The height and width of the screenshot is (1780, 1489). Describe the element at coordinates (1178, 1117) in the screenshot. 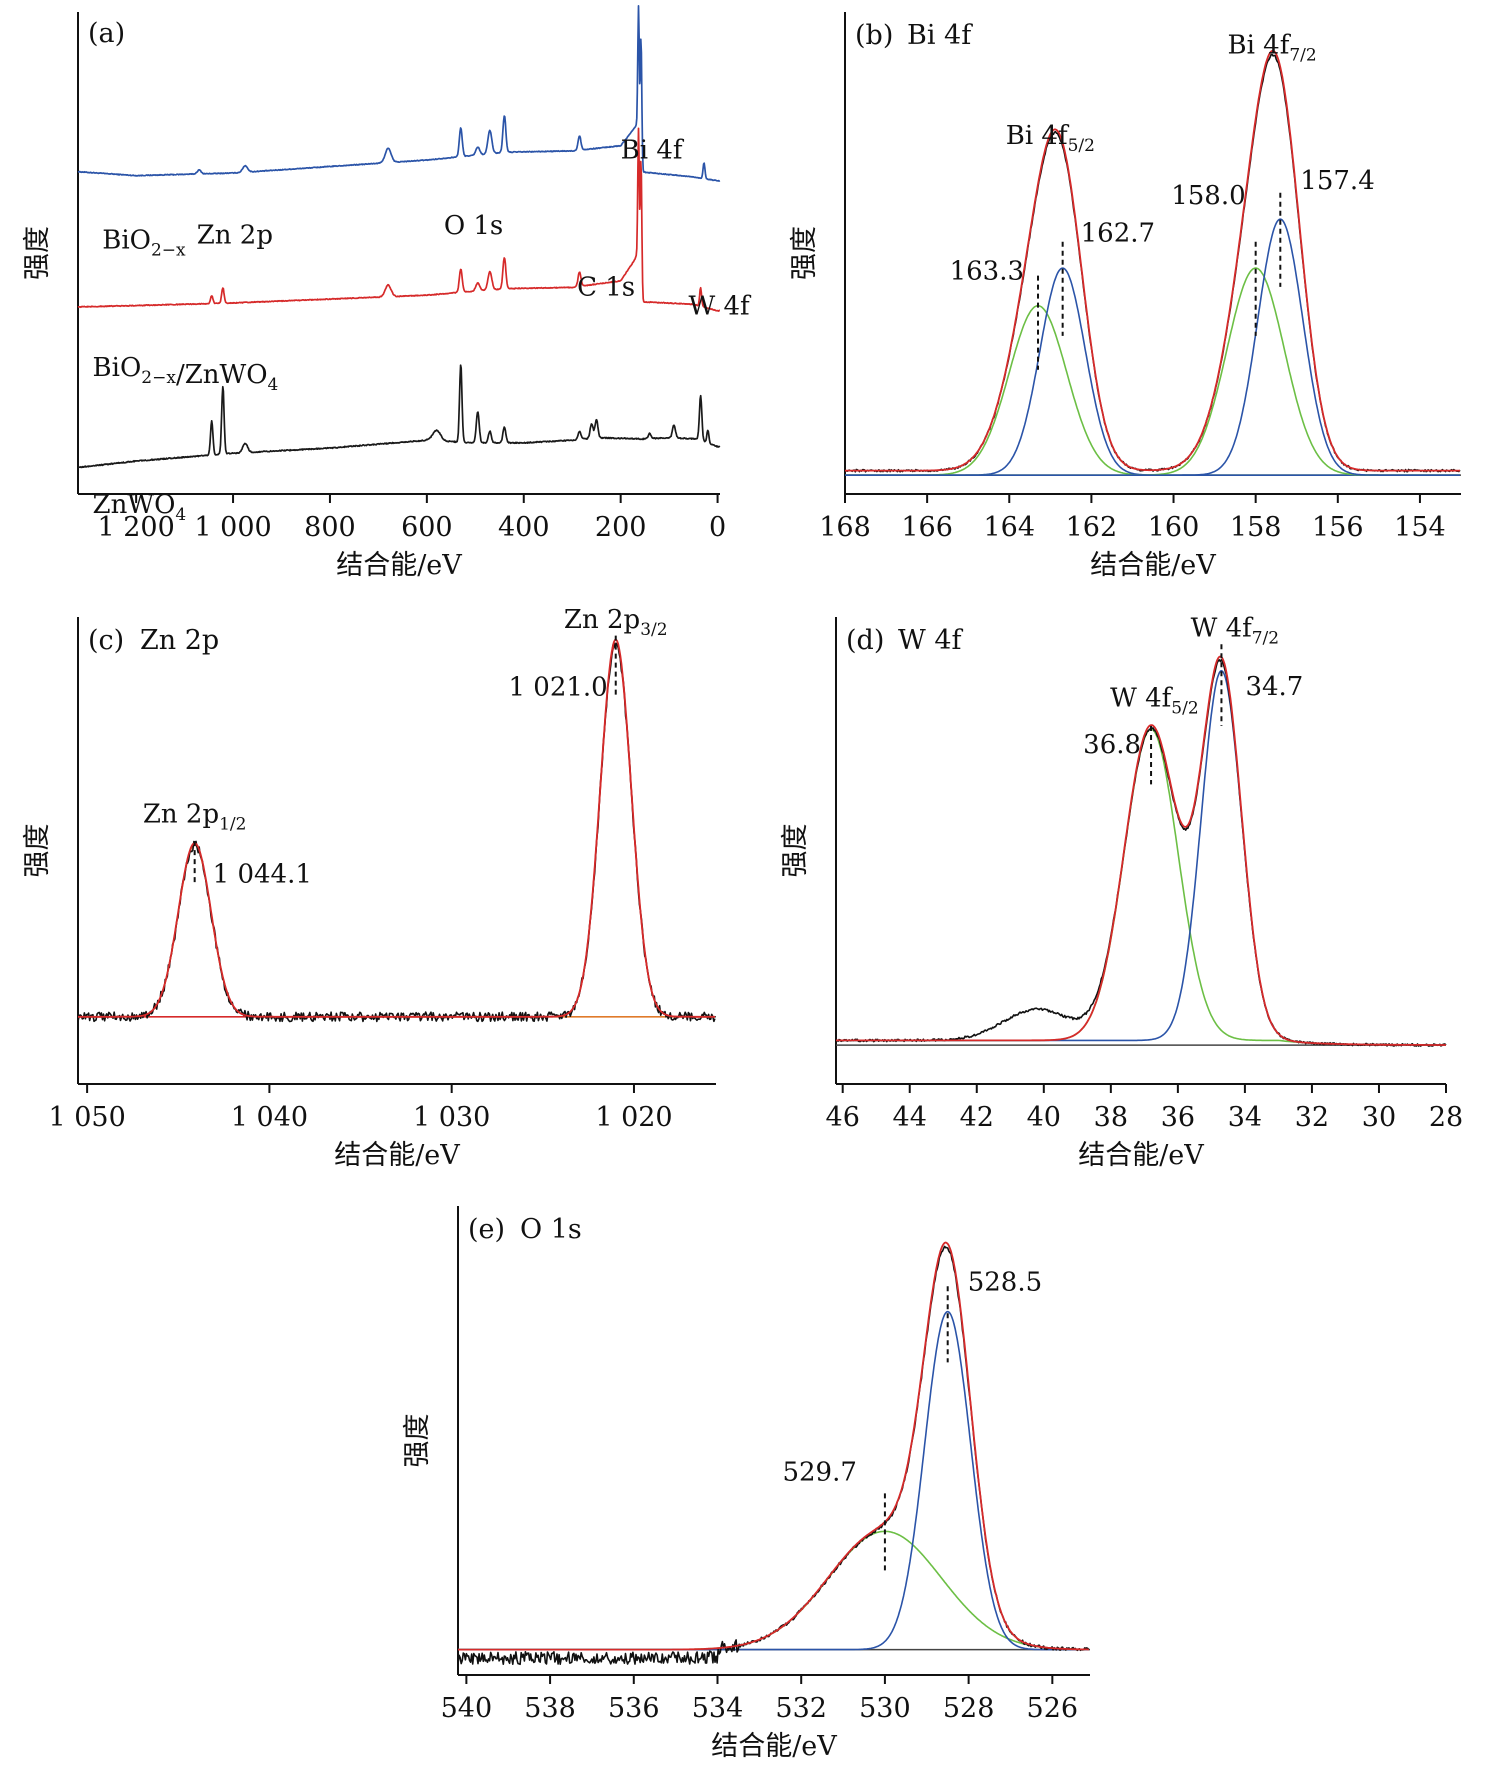

I see `x-tick-label: 36` at that location.